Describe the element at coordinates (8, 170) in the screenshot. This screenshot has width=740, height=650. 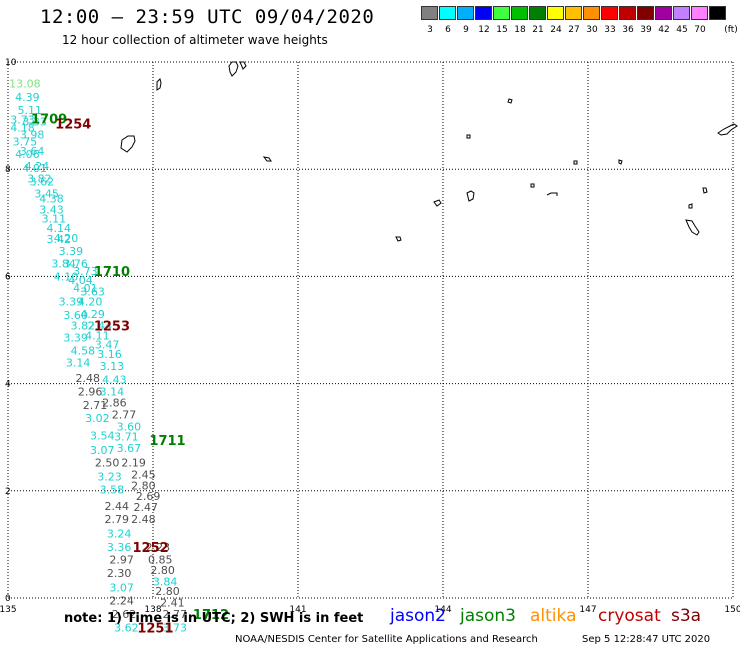
I see `lat-tick-label: 8` at that location.